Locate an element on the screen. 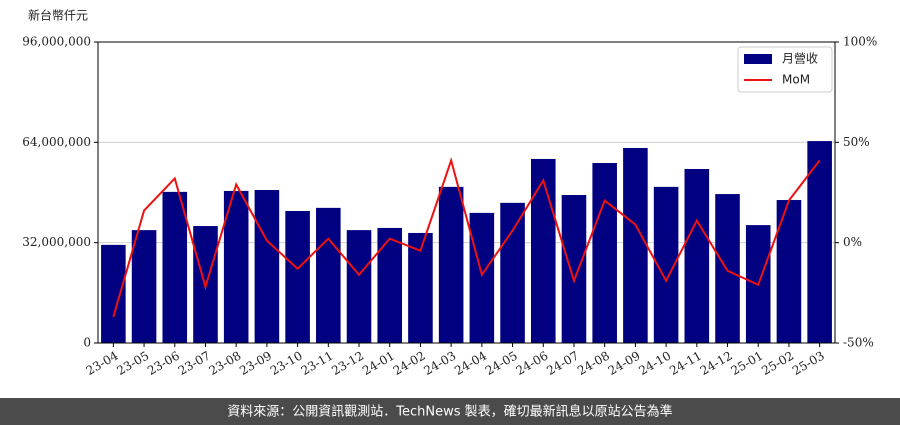 Image resolution: width=900 pixels, height=425 pixels. x-tick-label: 24-03 is located at coordinates (439, 363).